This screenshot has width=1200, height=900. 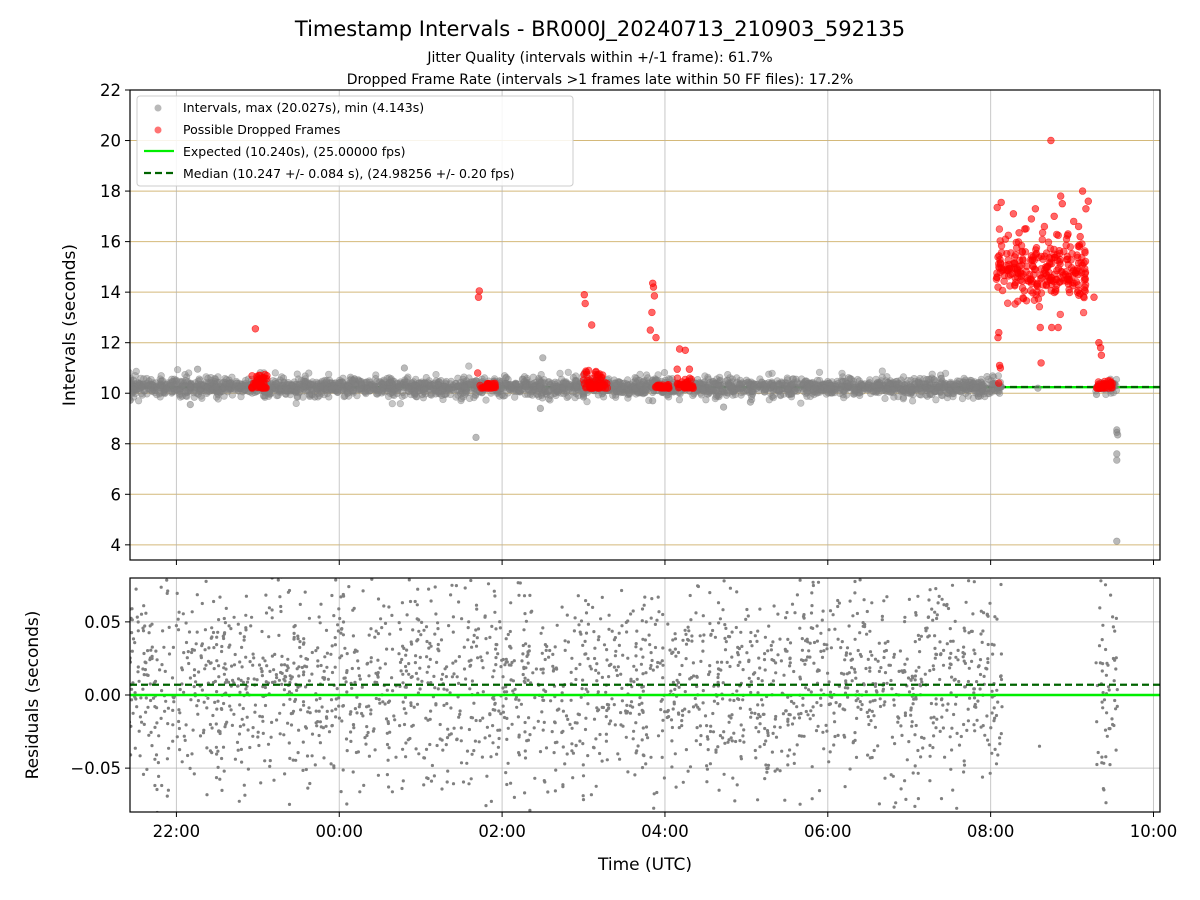 What do you see at coordinates (261, 129) in the screenshot?
I see `legend-dropped-label: Possible Dropped Frames` at bounding box center [261, 129].